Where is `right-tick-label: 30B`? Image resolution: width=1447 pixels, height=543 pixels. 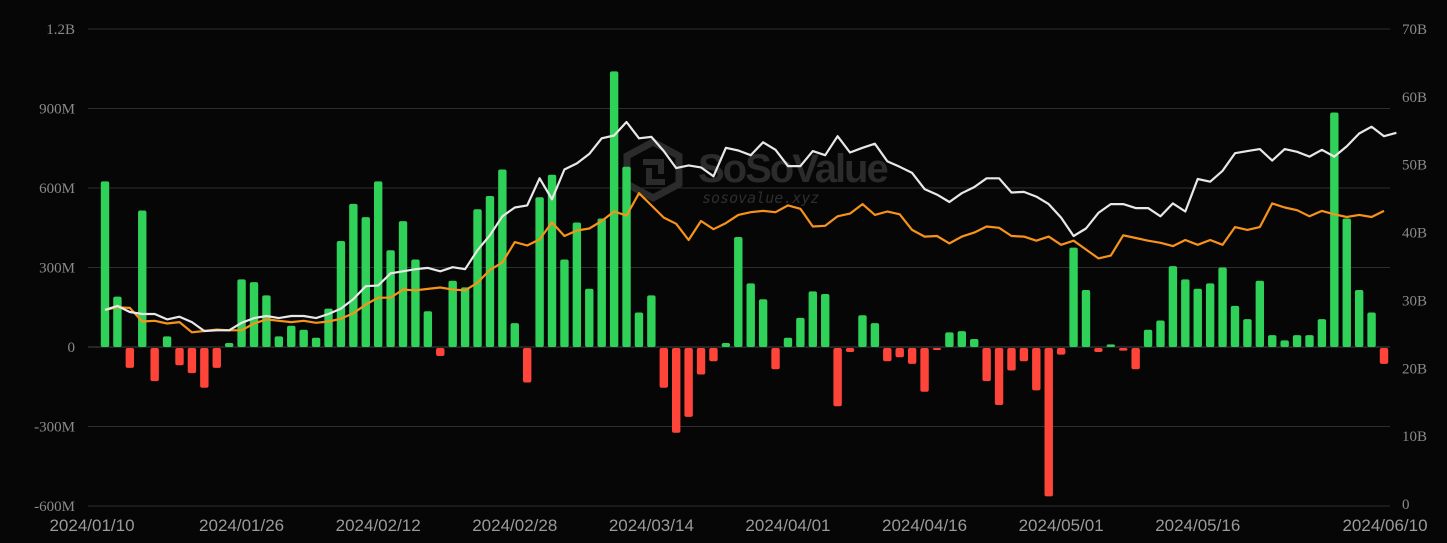
right-tick-label: 30B is located at coordinates (1414, 301).